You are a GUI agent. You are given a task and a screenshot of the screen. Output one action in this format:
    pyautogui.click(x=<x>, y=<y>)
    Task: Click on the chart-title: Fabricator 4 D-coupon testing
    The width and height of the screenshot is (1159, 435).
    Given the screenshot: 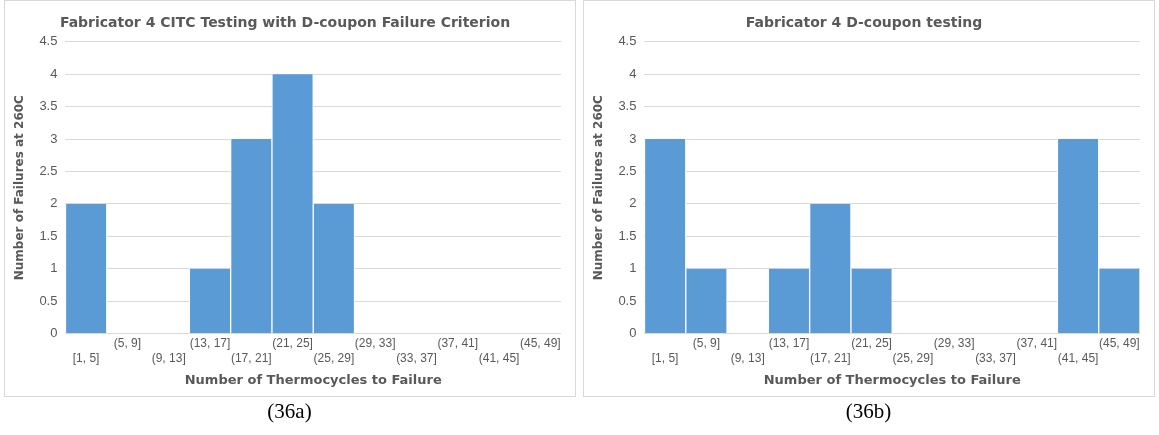 What is the action you would take?
    pyautogui.click(x=863, y=22)
    